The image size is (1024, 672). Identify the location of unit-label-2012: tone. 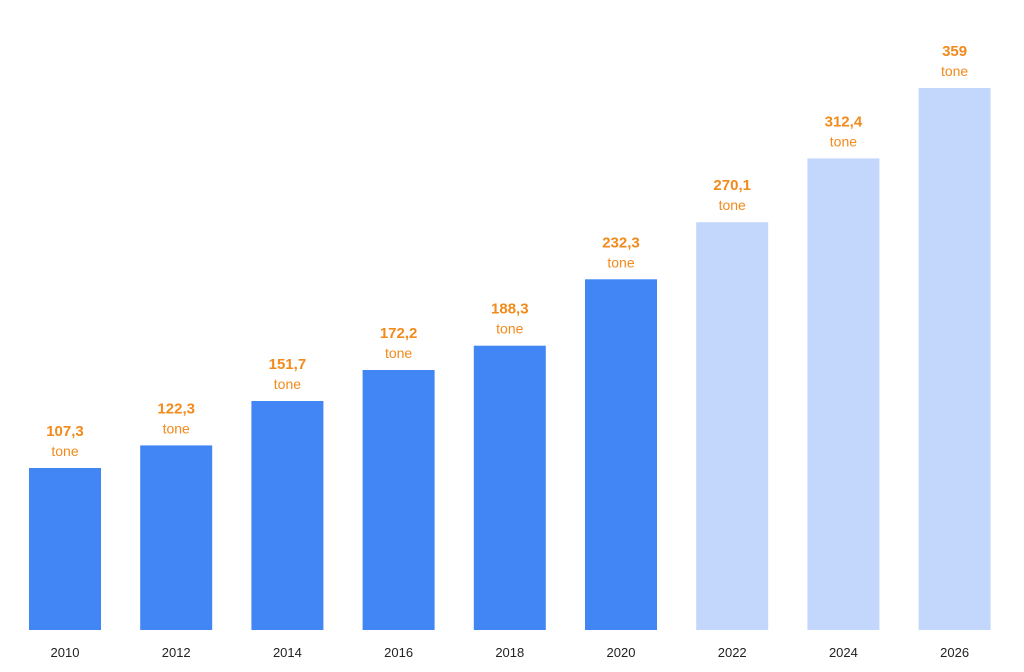
(176, 428).